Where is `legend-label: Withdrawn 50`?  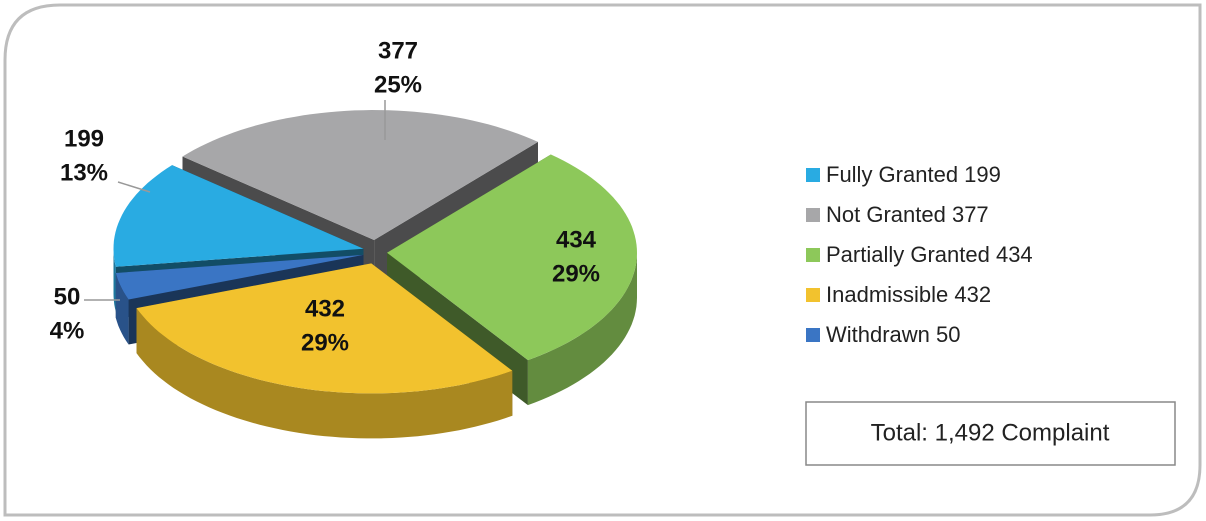 legend-label: Withdrawn 50 is located at coordinates (893, 334).